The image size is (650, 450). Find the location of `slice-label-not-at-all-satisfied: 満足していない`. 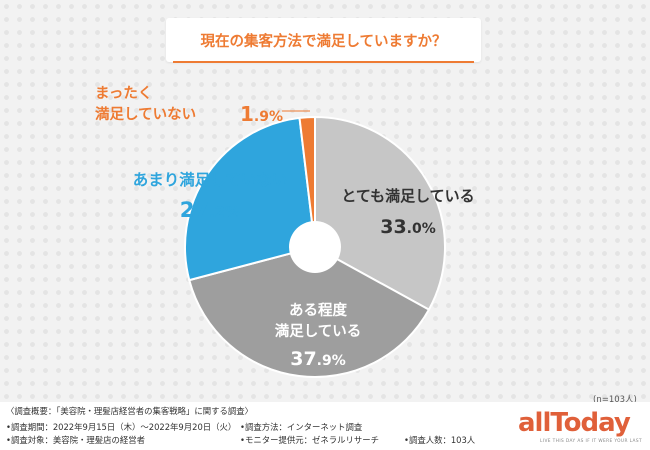

slice-label-not-at-all-satisfied: 満足していない is located at coordinates (145, 114).